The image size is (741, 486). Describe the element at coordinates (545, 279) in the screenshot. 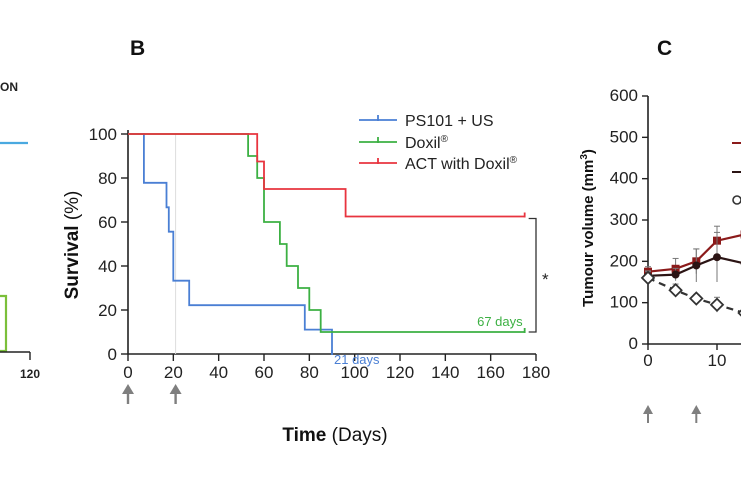

I see `panel-b-significance-star: *` at that location.